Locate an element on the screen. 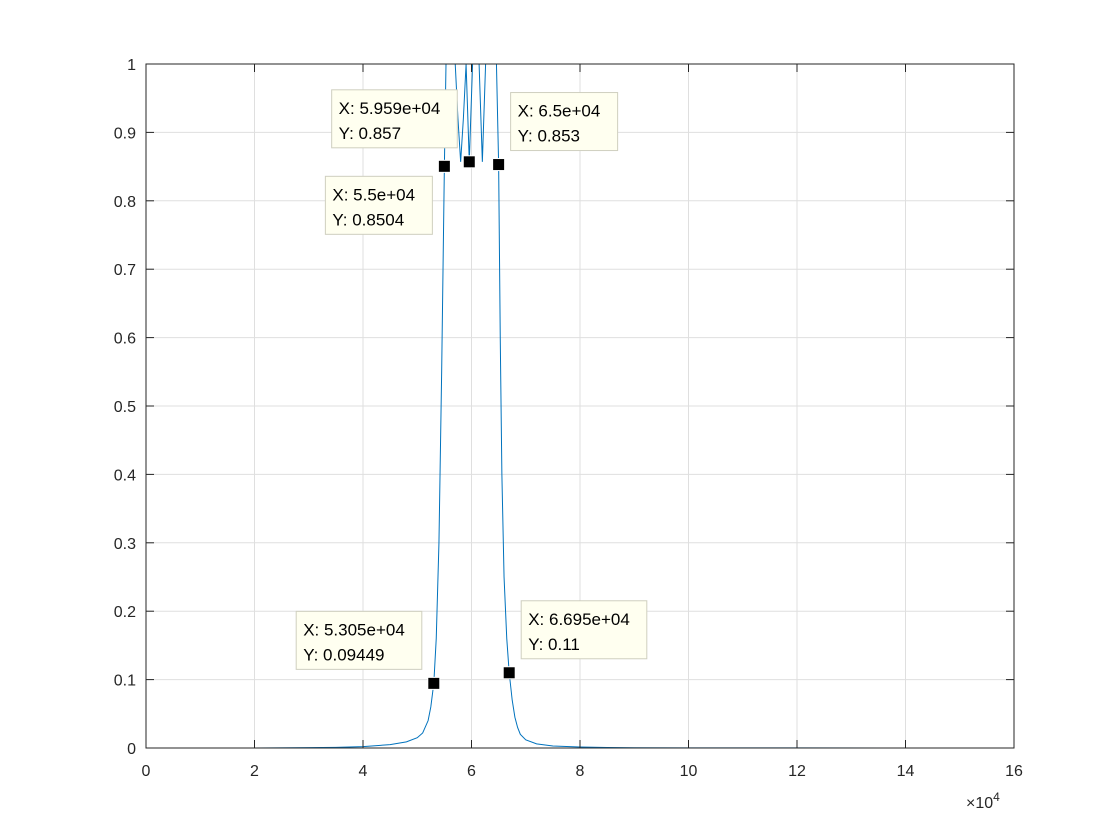  x-tick-label: 16 is located at coordinates (1014, 771).